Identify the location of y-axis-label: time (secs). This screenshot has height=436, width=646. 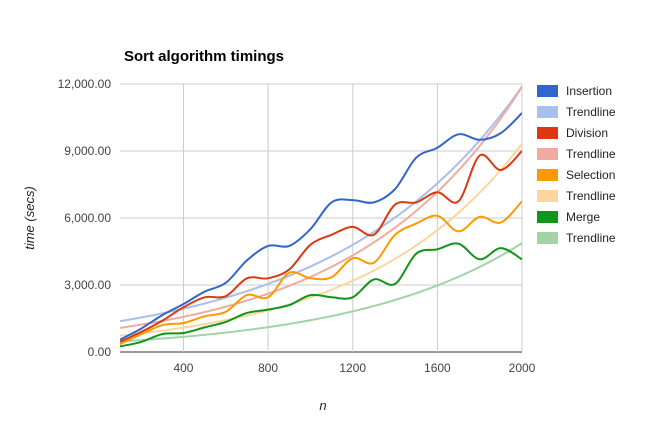
(29, 218).